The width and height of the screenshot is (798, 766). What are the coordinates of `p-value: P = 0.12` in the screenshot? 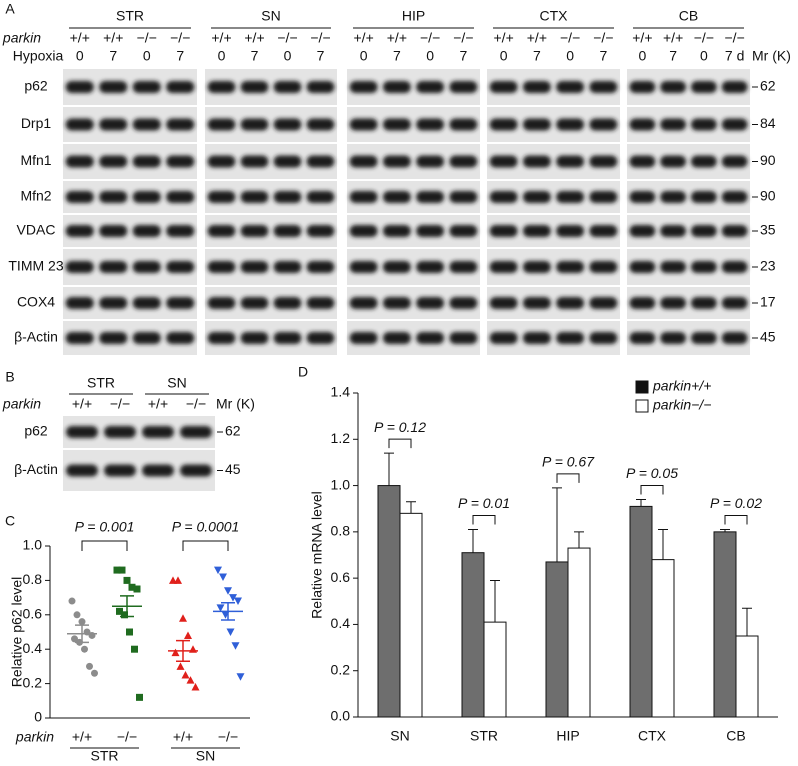 It's located at (400, 427).